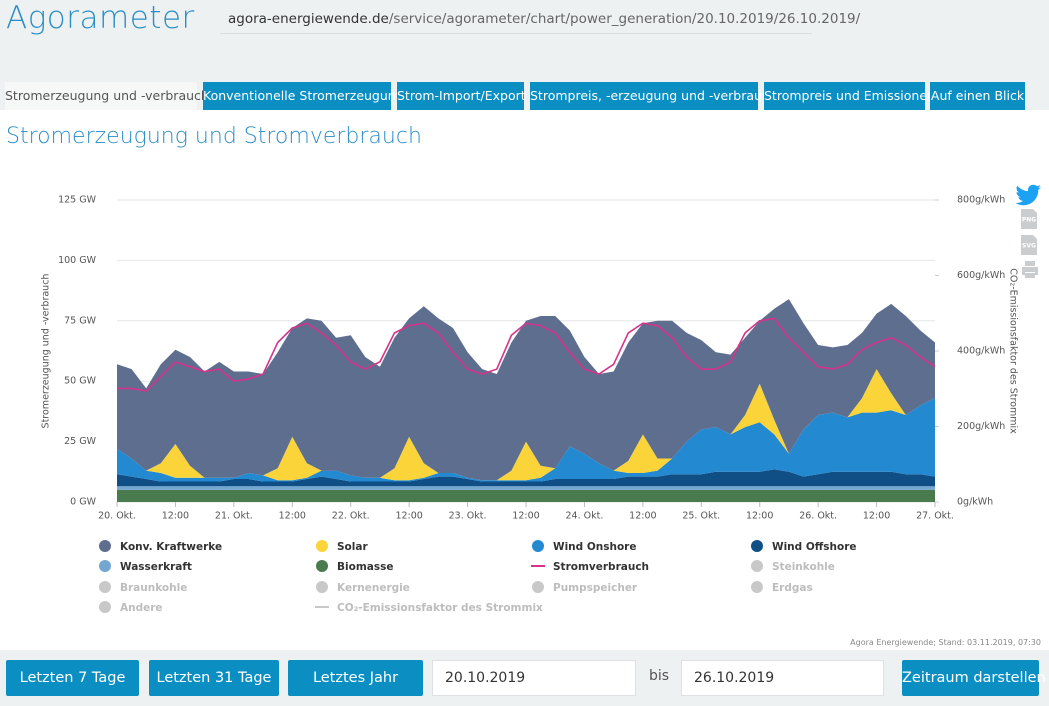  Describe the element at coordinates (804, 546) in the screenshot. I see `legend-item: Wind Offshore` at that location.